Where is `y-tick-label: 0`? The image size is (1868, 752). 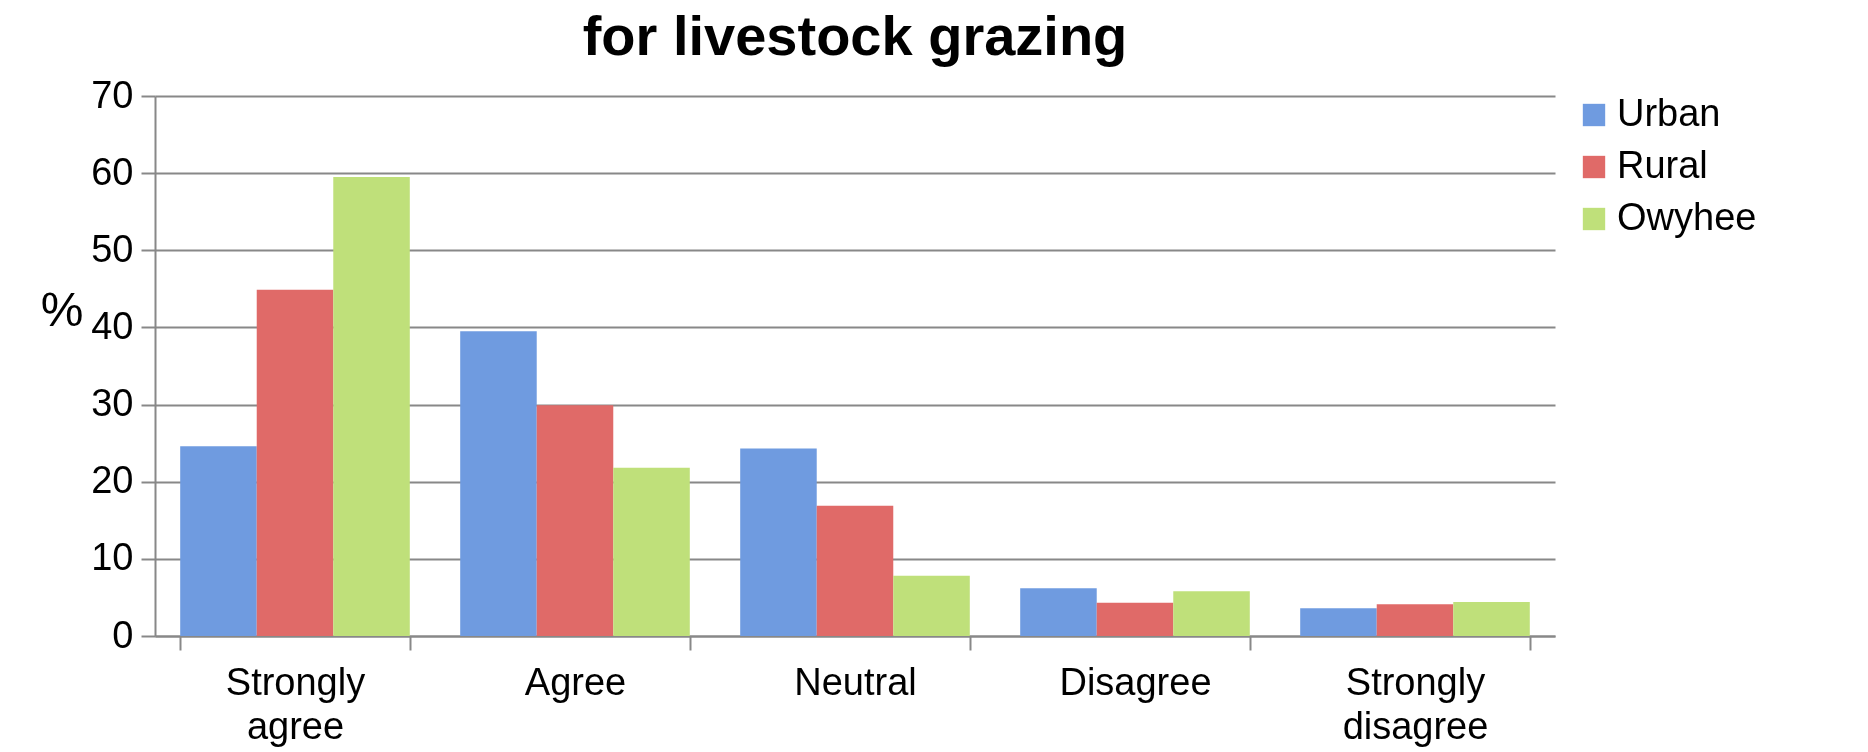
y-tick-label: 0 is located at coordinates (123, 634).